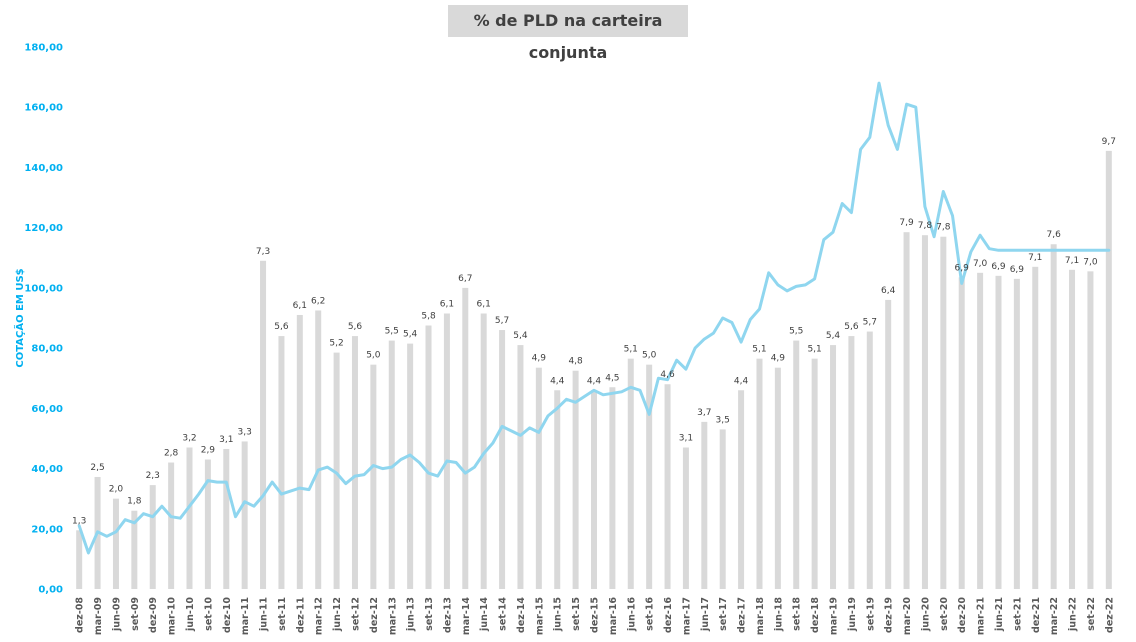 The height and width of the screenshot is (642, 1136). Describe the element at coordinates (521, 615) in the screenshot. I see `x-tick-label: dez-14` at that location.